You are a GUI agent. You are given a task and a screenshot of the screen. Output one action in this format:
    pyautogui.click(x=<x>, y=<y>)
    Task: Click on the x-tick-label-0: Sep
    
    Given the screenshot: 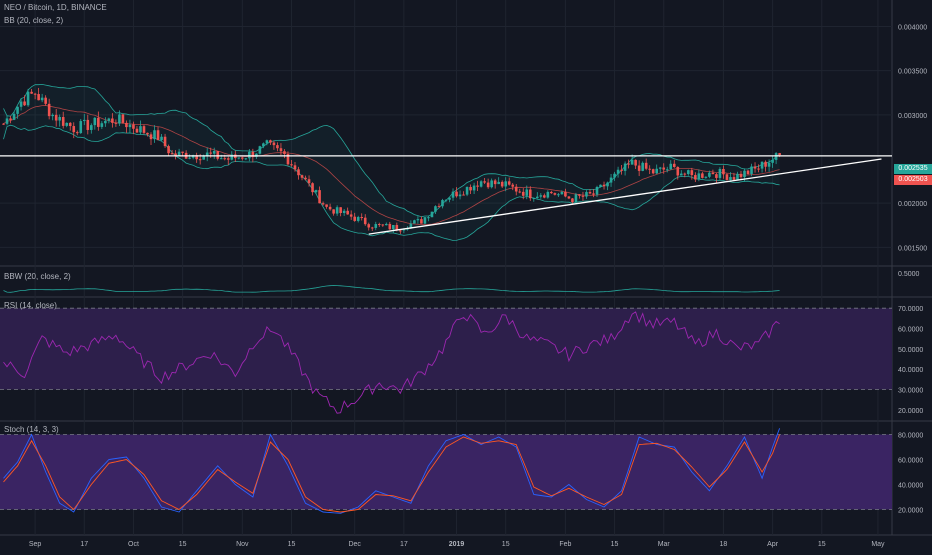 What is the action you would take?
    pyautogui.click(x=35, y=544)
    